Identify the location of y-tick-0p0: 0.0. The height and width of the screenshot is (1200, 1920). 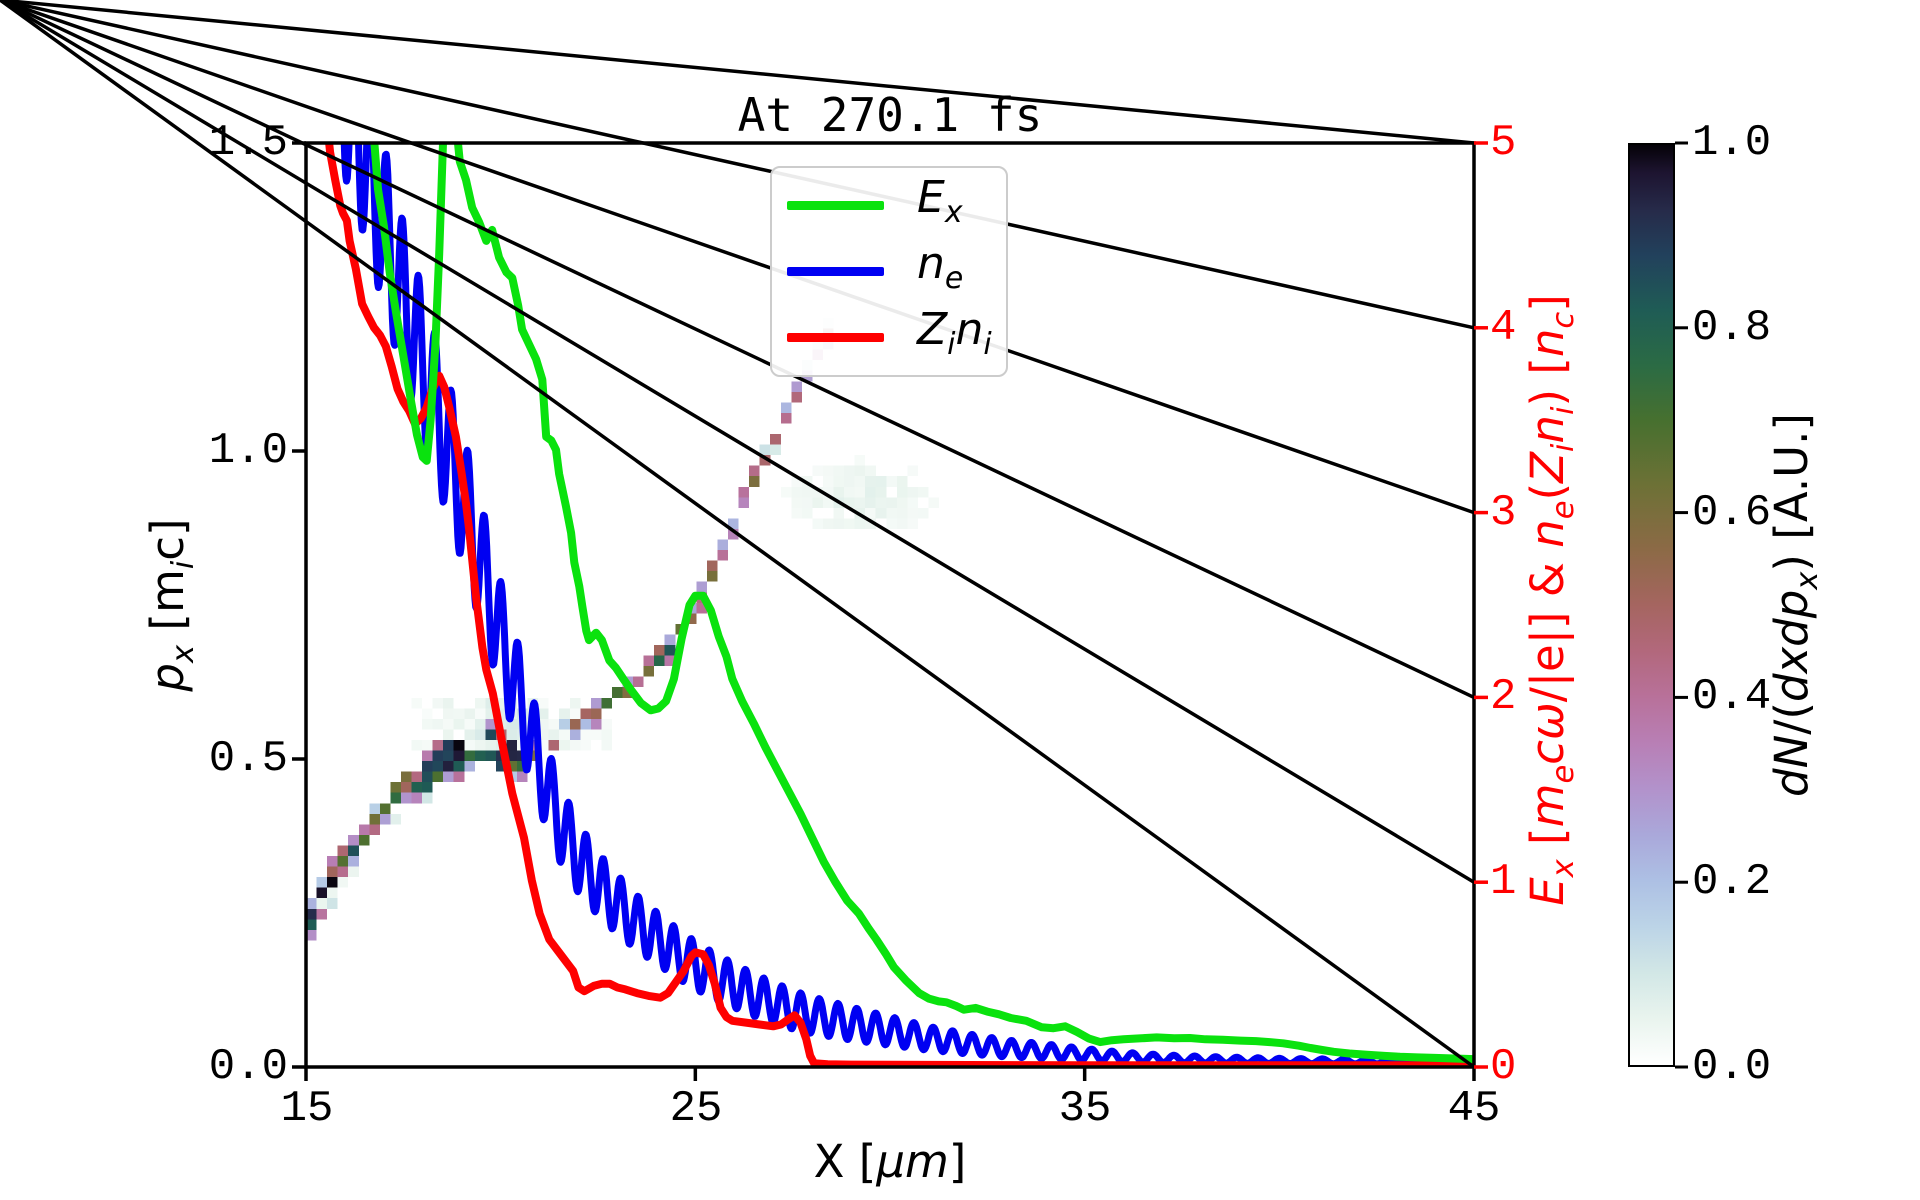
(248, 1067).